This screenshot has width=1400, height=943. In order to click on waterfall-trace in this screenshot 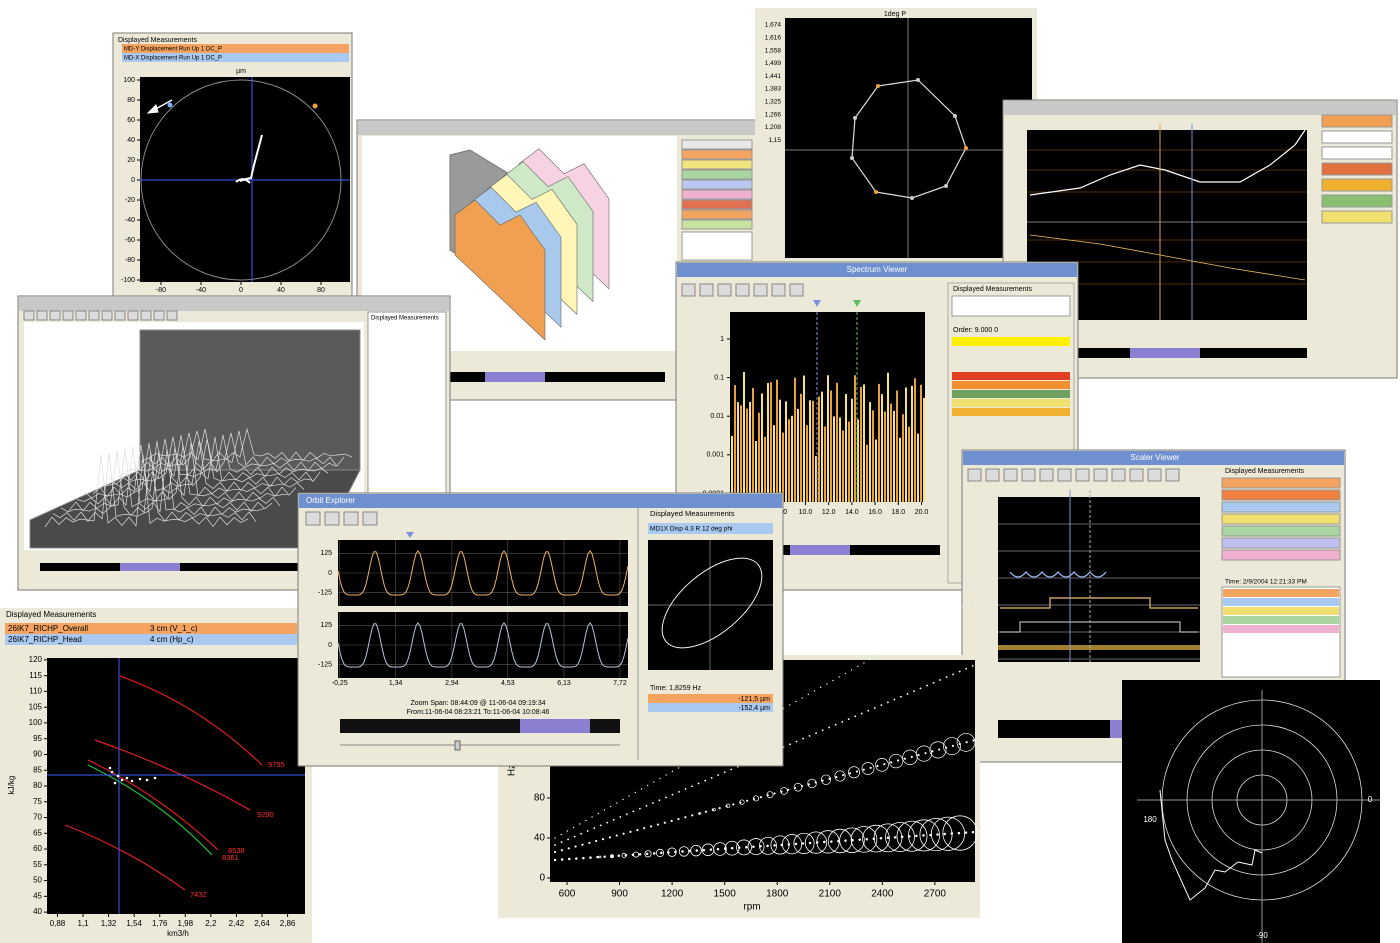, I will do `click(234, 452)`.